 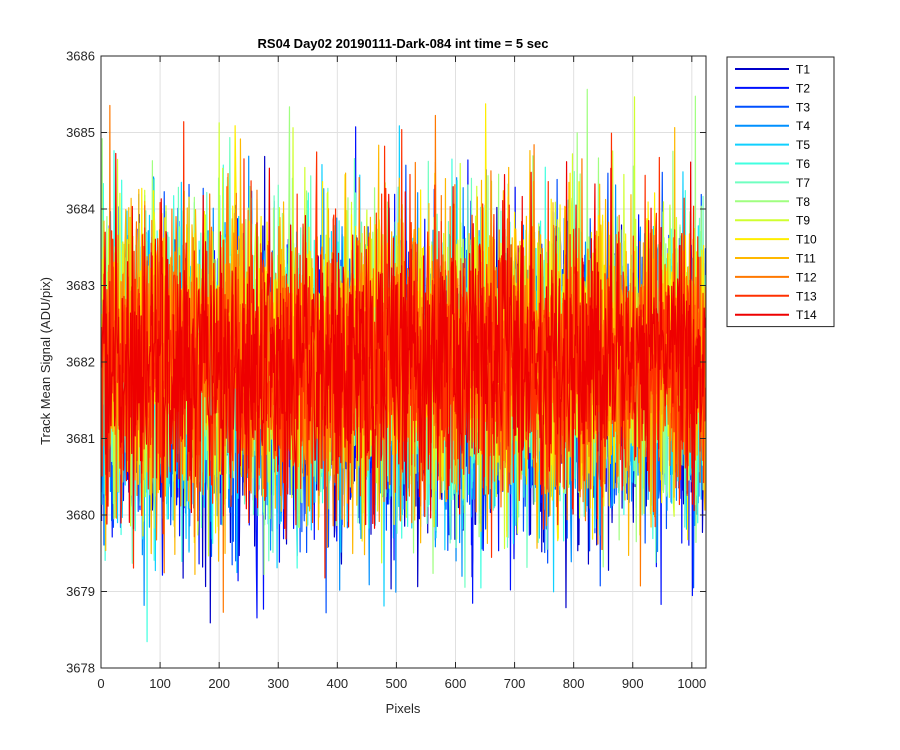 What do you see at coordinates (80, 438) in the screenshot?
I see `y-tick-label: 3681` at bounding box center [80, 438].